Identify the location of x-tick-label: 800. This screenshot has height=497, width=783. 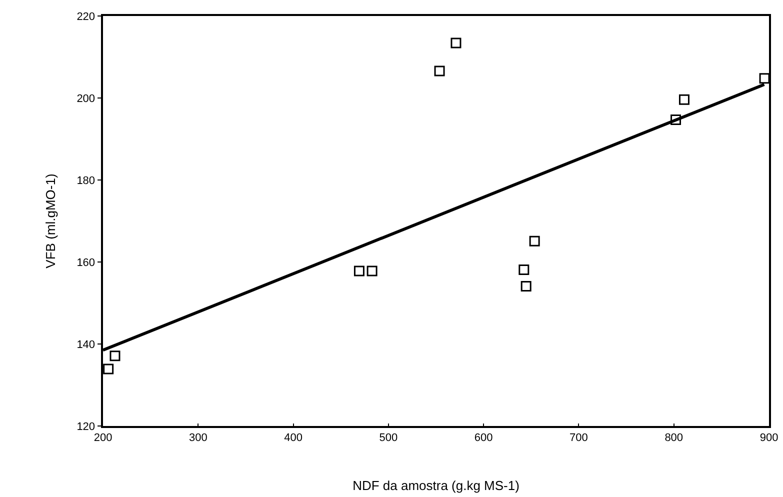
(674, 438).